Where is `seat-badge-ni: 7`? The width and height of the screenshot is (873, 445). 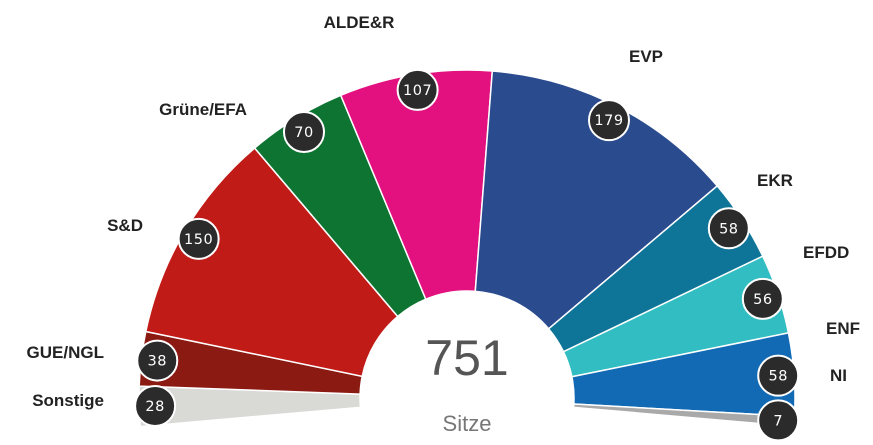 seat-badge-ni: 7 is located at coordinates (778, 420).